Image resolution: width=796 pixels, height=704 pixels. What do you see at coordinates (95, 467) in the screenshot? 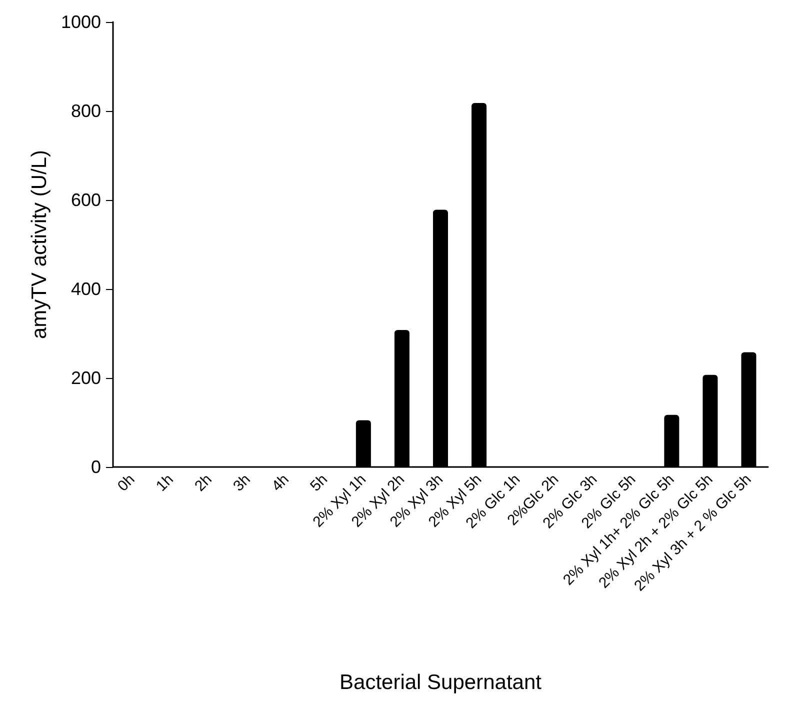
I see `y-tick-label: 0` at bounding box center [95, 467].